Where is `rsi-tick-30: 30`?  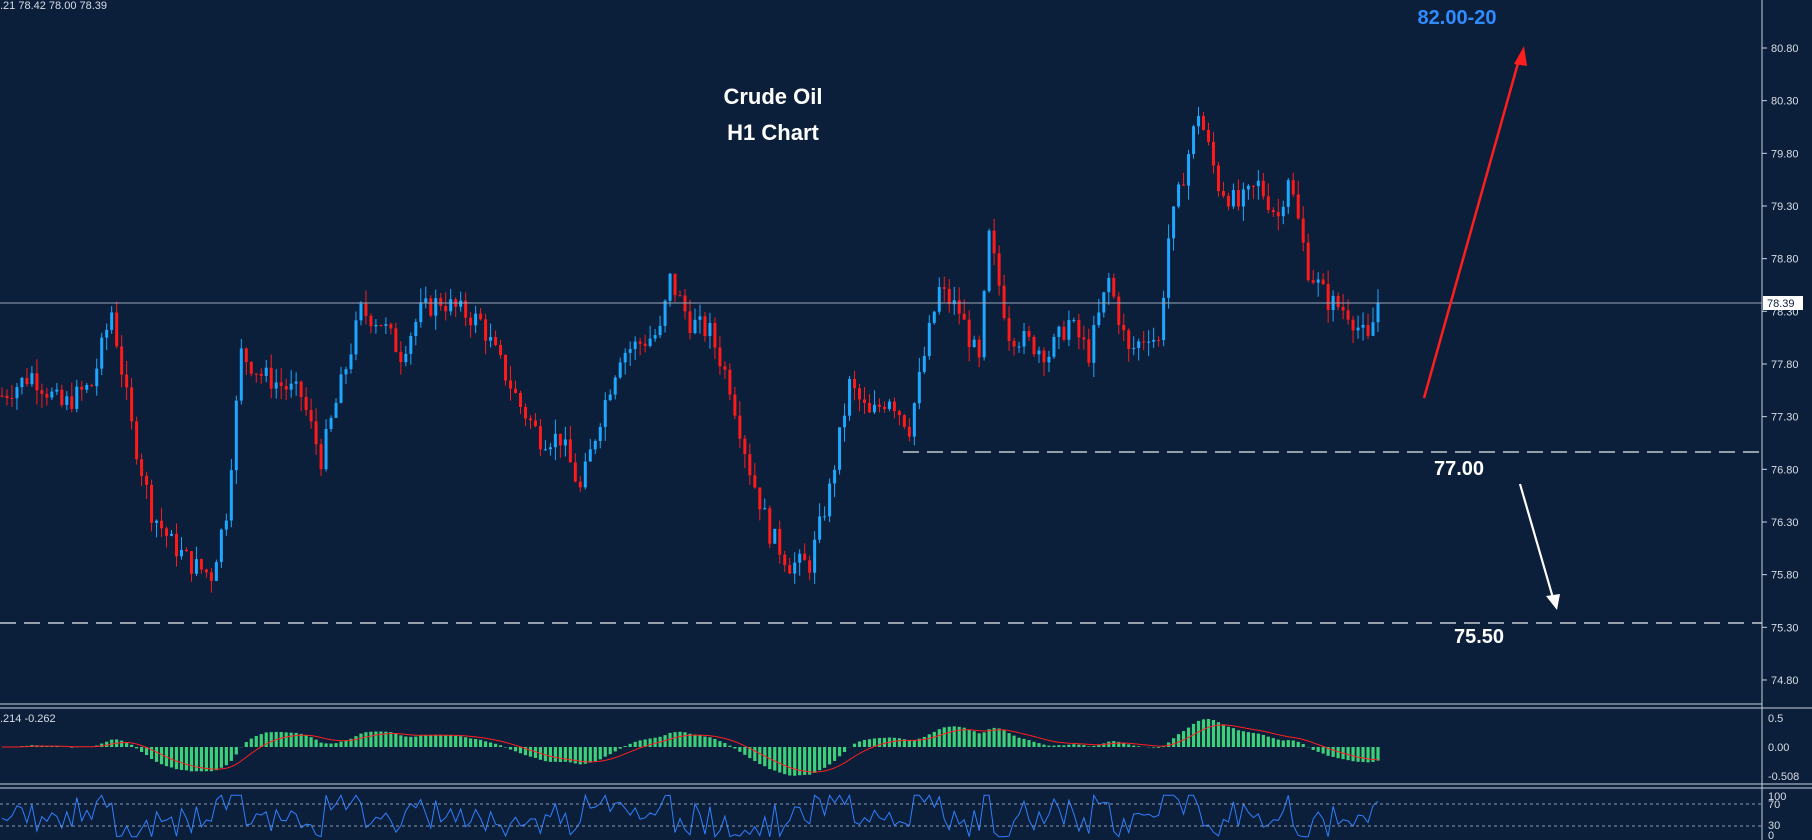 rsi-tick-30: 30 is located at coordinates (1774, 826).